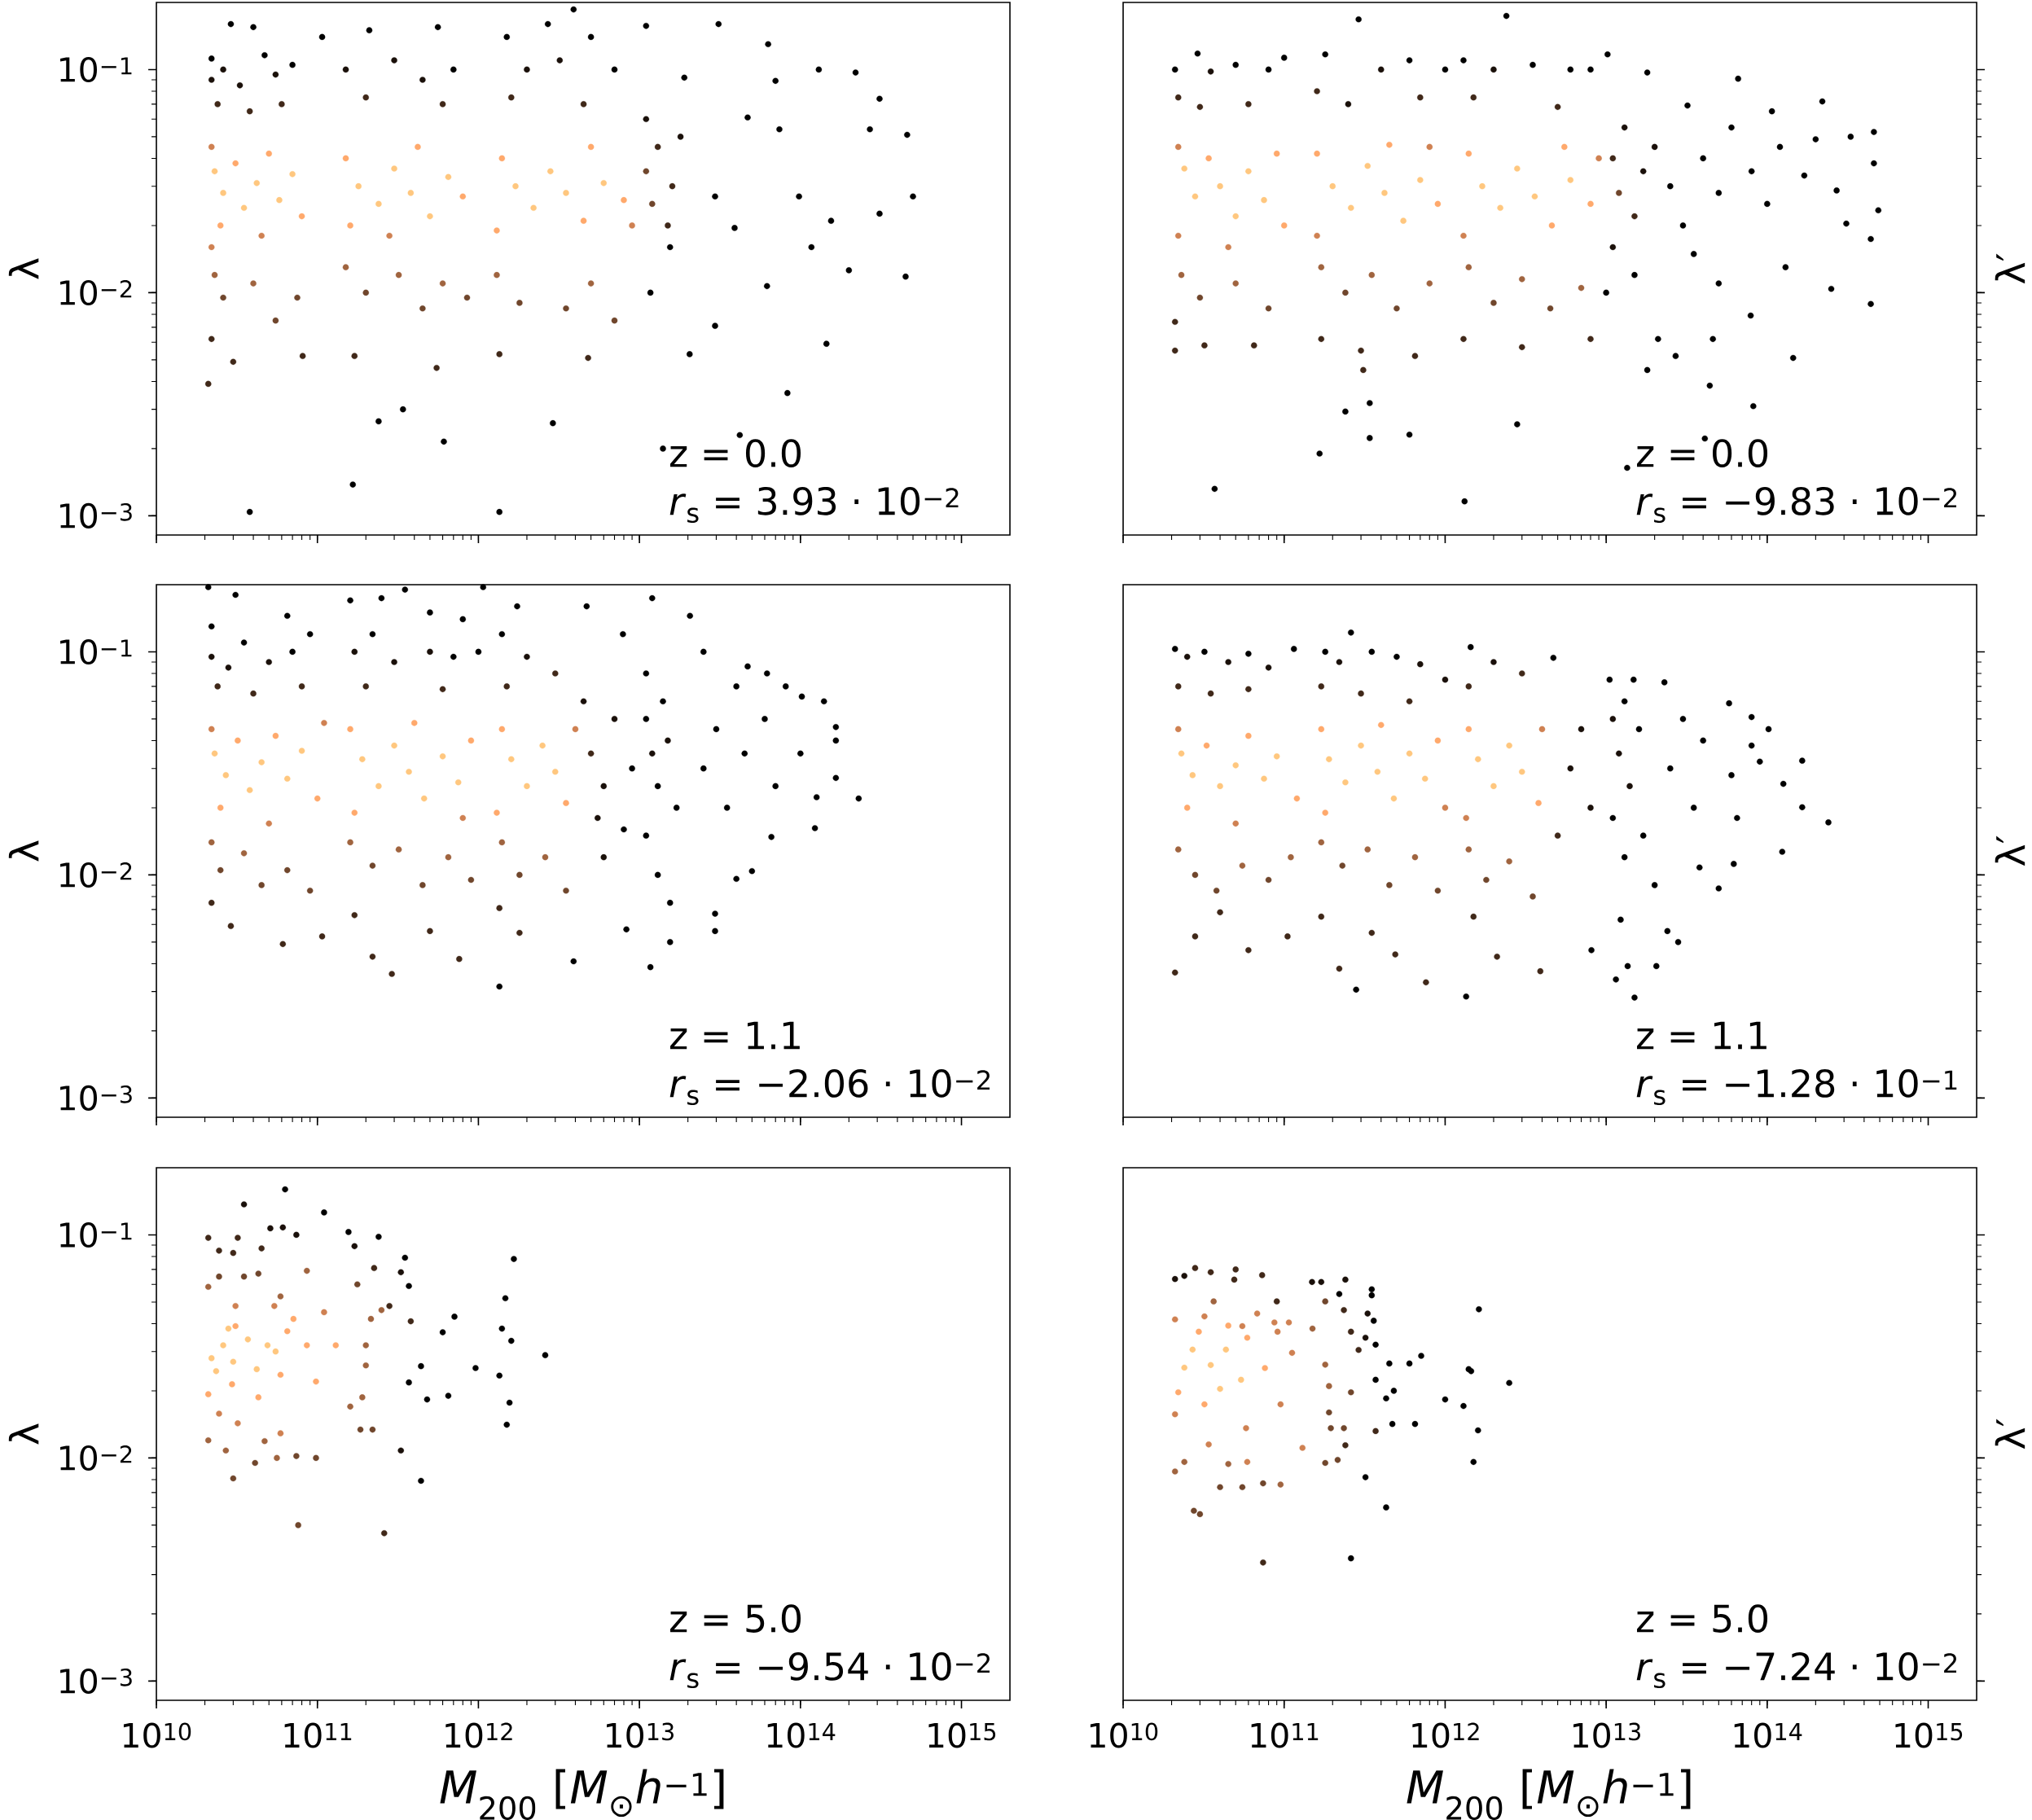 This screenshot has width=2032, height=1820. Describe the element at coordinates (1796, 1087) in the screenshot. I see `annotation: r$_{s}$ = −1.28 ⋅ 10$^{−1}$` at that location.